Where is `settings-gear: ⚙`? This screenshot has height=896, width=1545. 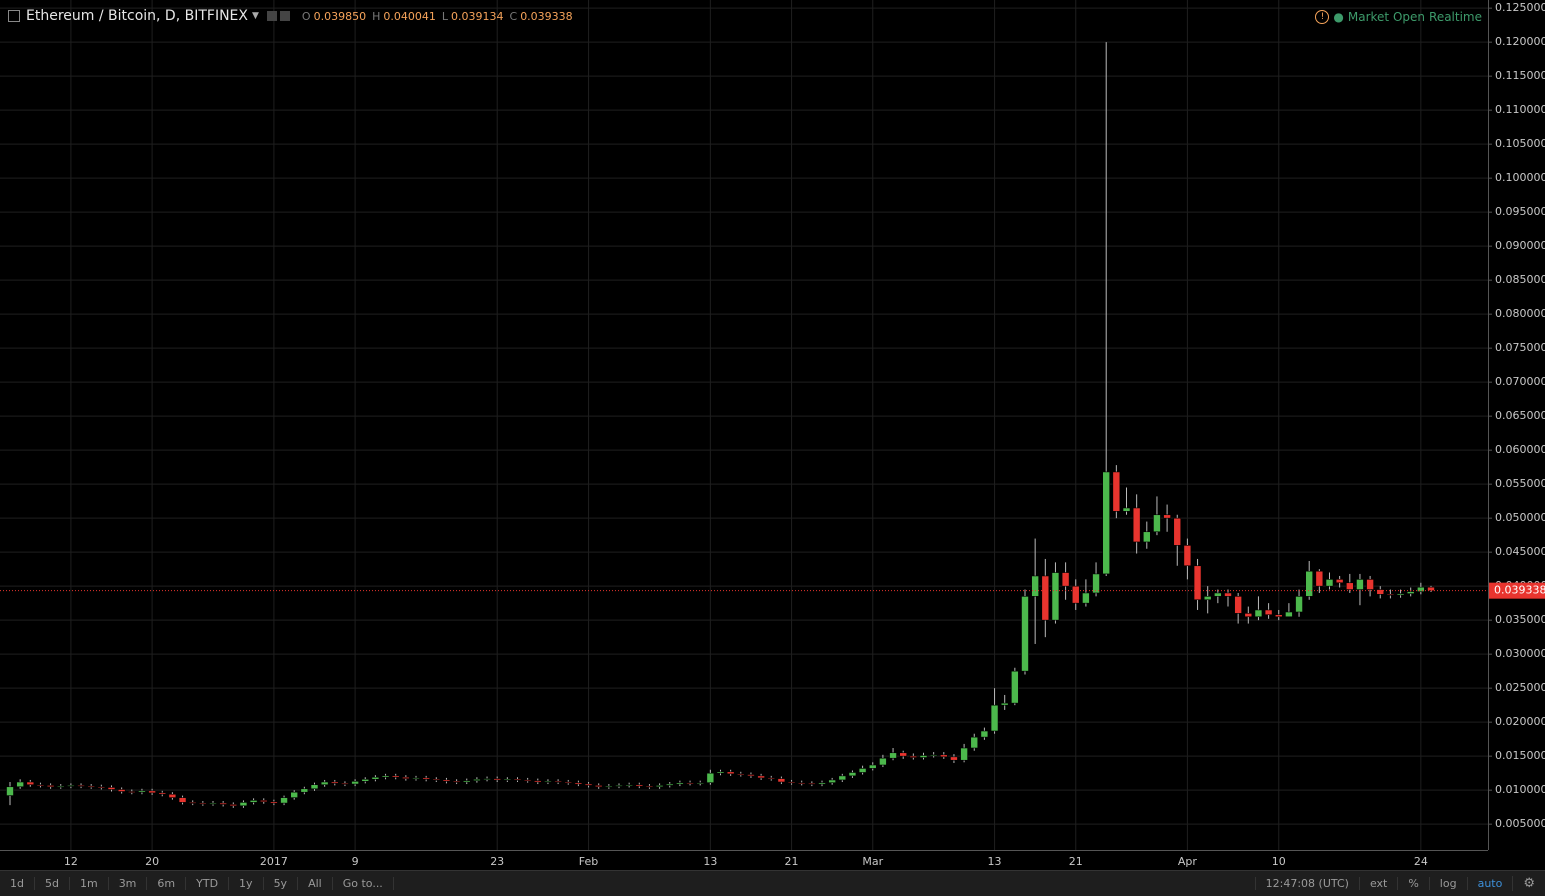 settings-gear: ⚙ is located at coordinates (1528, 883).